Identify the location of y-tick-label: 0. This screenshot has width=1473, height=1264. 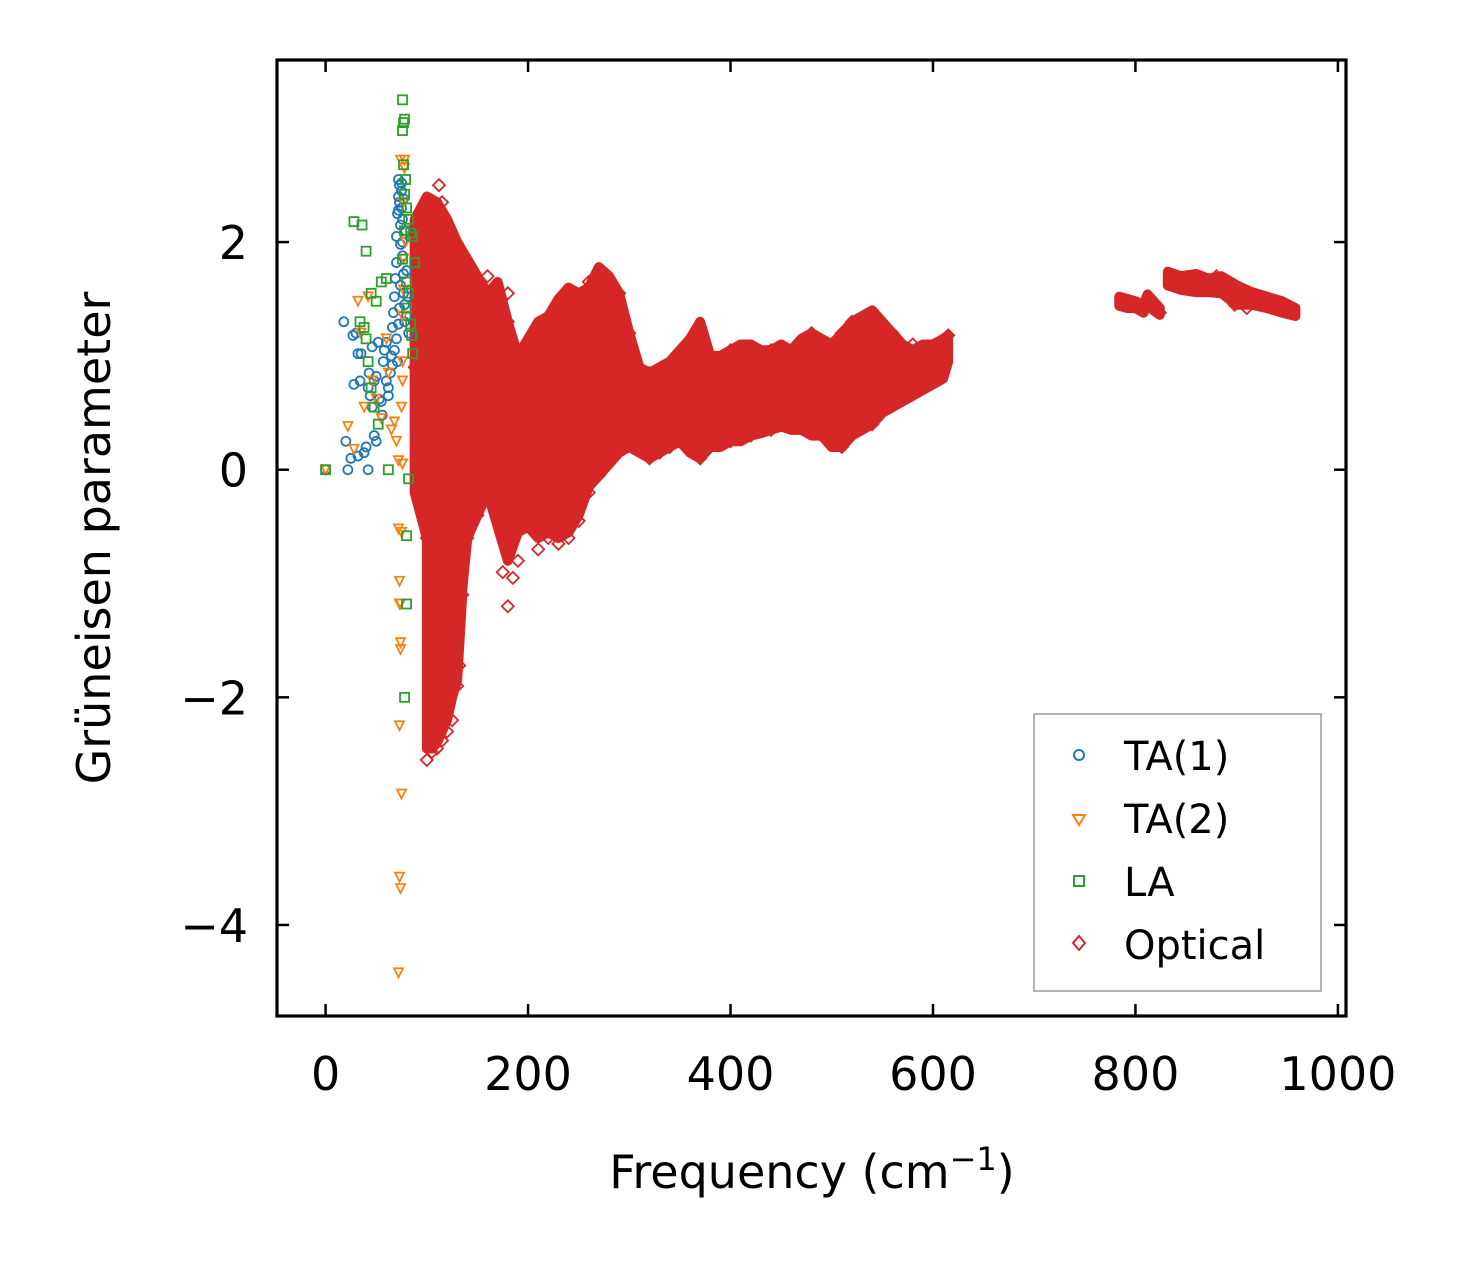
(233, 471).